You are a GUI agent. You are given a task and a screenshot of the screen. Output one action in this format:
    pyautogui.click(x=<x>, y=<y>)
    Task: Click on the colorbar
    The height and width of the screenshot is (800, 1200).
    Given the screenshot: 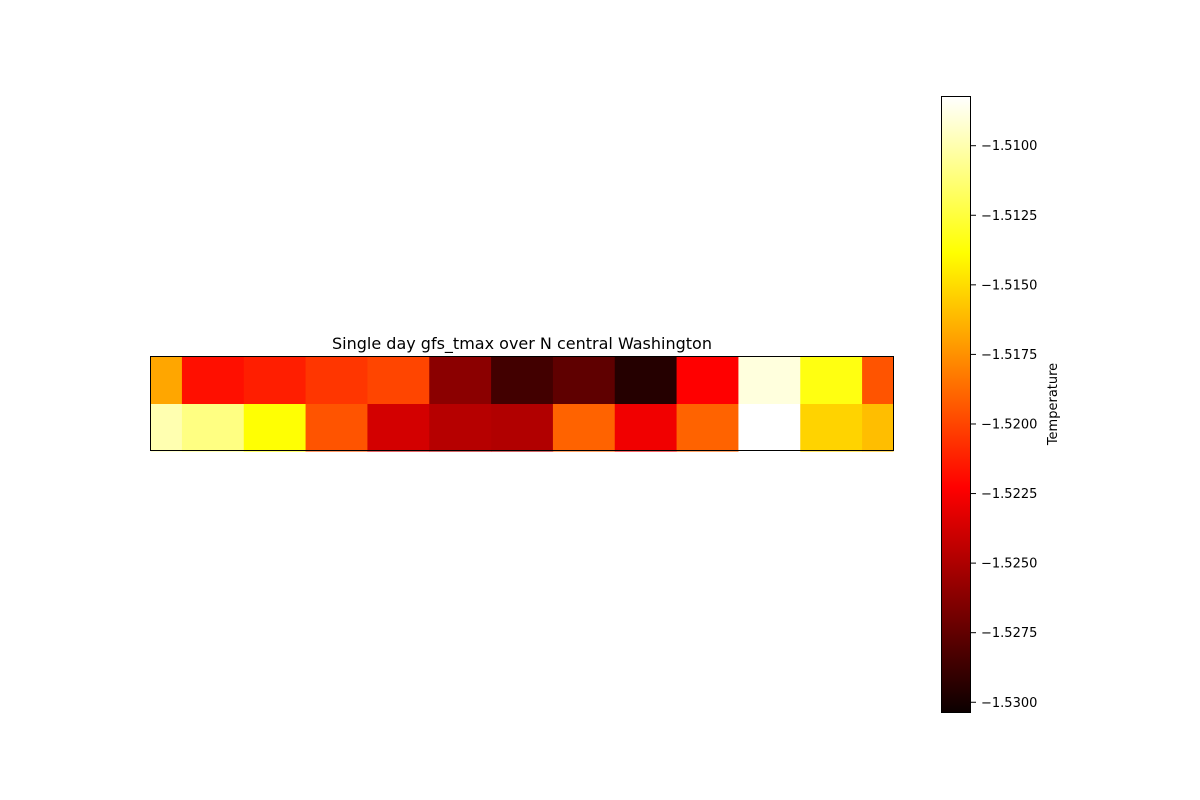 What is the action you would take?
    pyautogui.click(x=956, y=404)
    